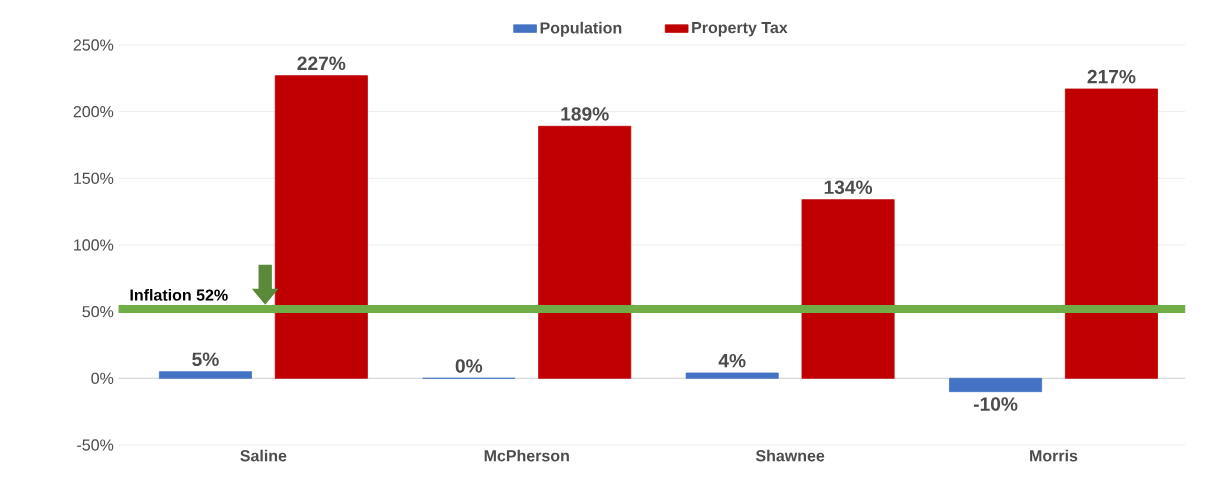 Image resolution: width=1227 pixels, height=485 pixels. Describe the element at coordinates (581, 29) in the screenshot. I see `legend-label: Population` at that location.